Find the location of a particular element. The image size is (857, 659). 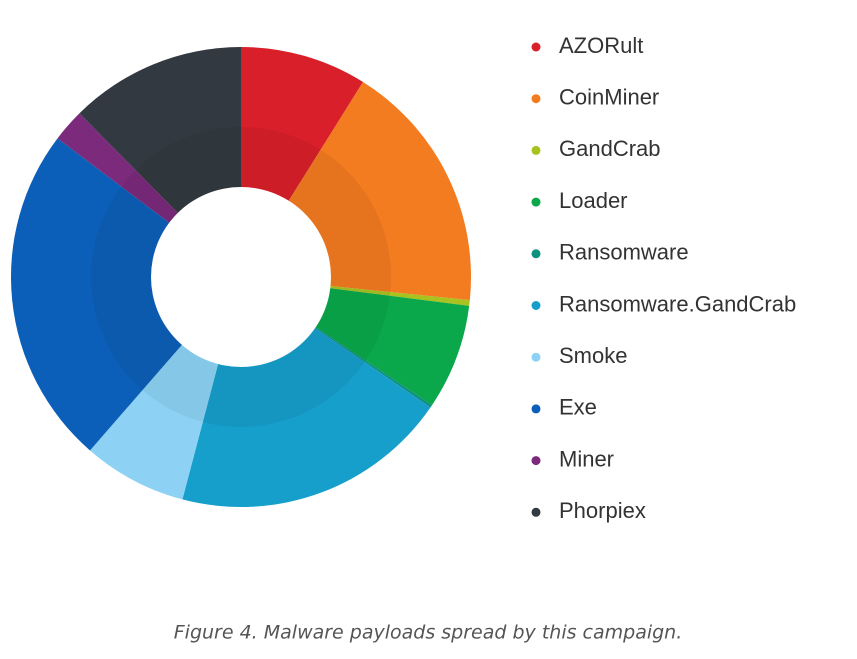

legend-label: Exe is located at coordinates (578, 407).